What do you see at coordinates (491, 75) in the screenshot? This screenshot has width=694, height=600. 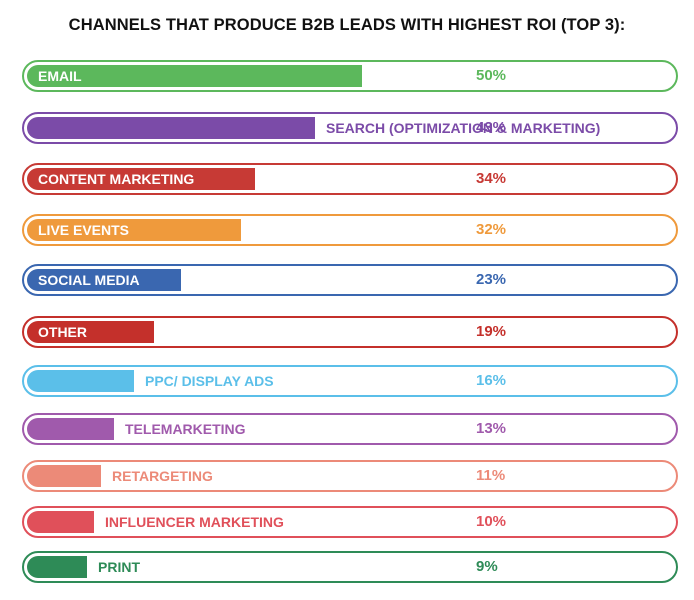 I see `value-label: 50%` at bounding box center [491, 75].